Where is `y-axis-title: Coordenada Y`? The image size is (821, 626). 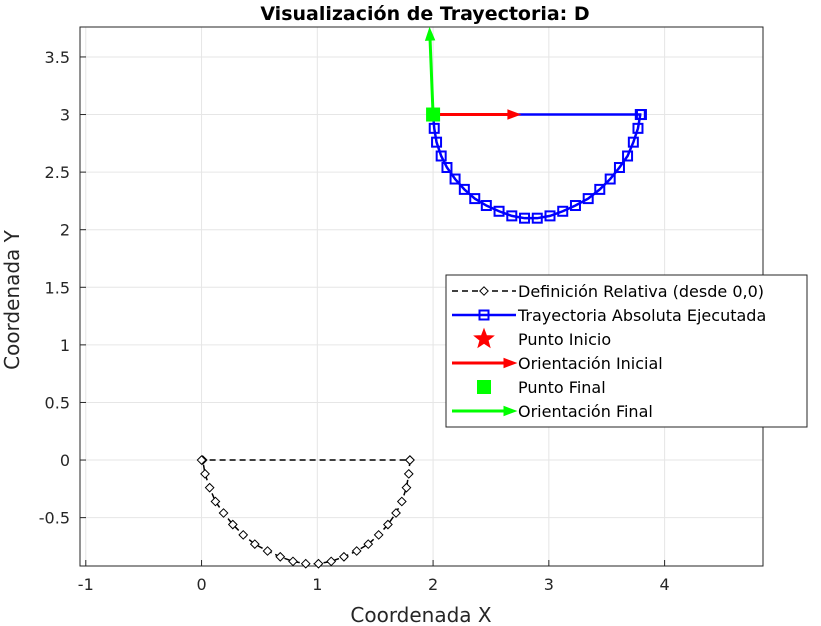
y-axis-title: Coordenada Y is located at coordinates (12, 299).